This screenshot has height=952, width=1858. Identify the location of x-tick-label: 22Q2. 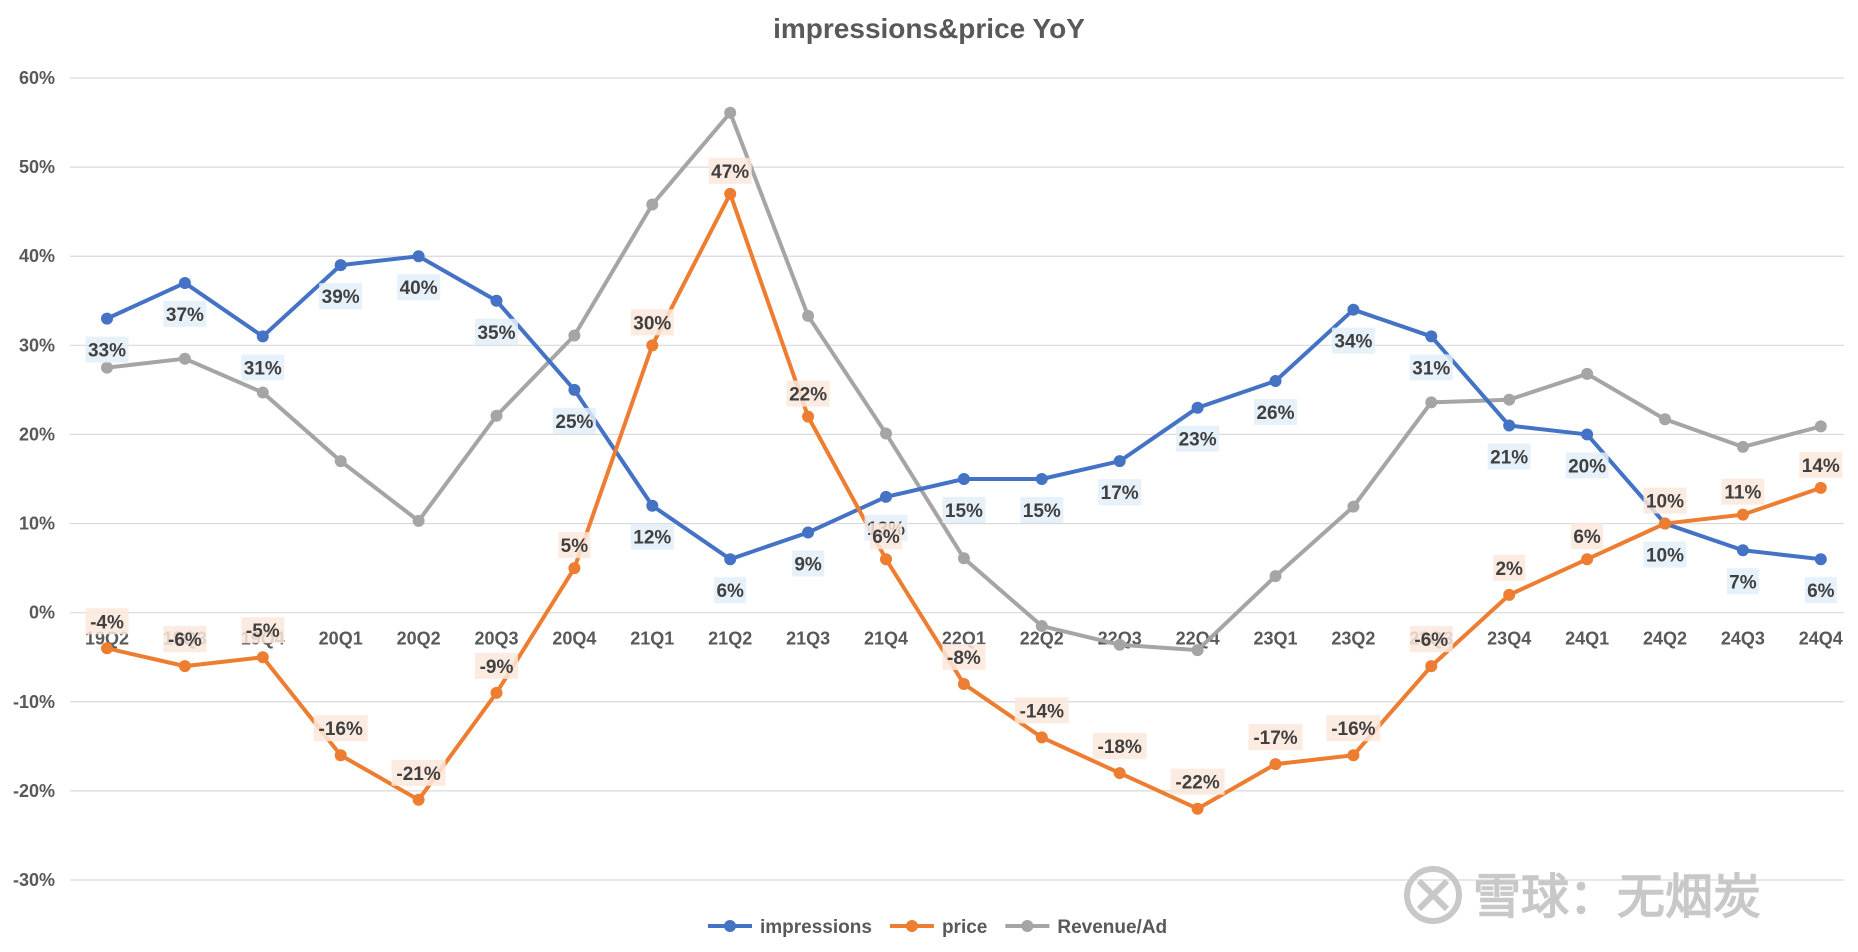
(1042, 639).